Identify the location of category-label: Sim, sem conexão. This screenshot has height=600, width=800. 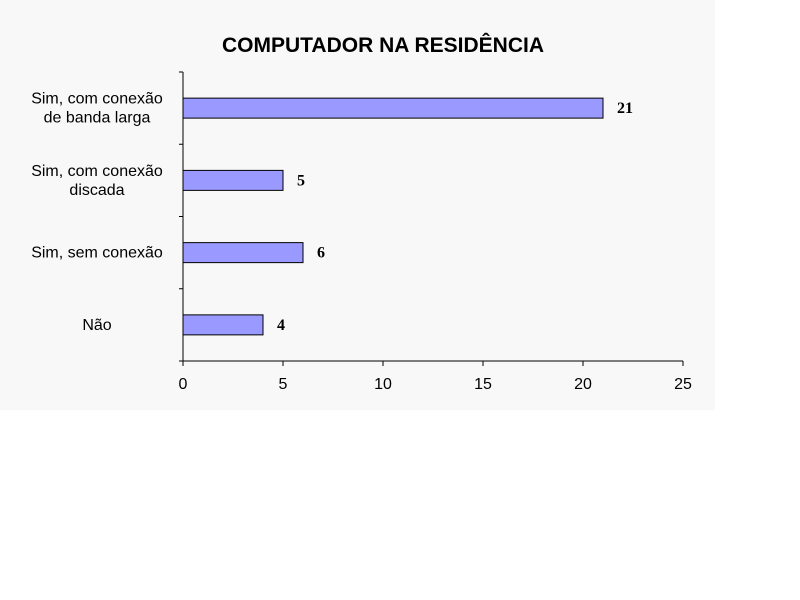
(97, 253).